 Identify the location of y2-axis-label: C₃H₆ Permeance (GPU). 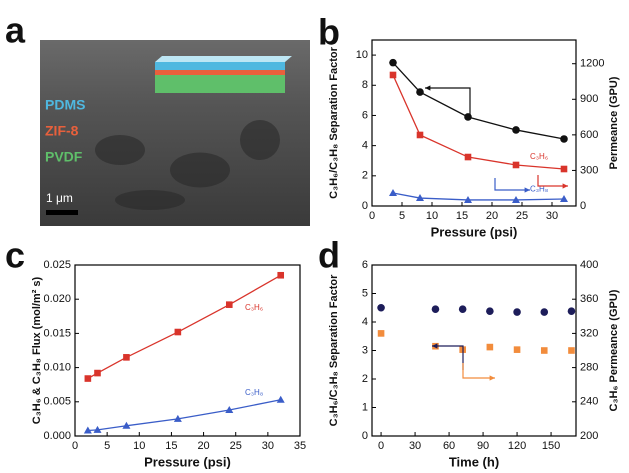
(614, 350).